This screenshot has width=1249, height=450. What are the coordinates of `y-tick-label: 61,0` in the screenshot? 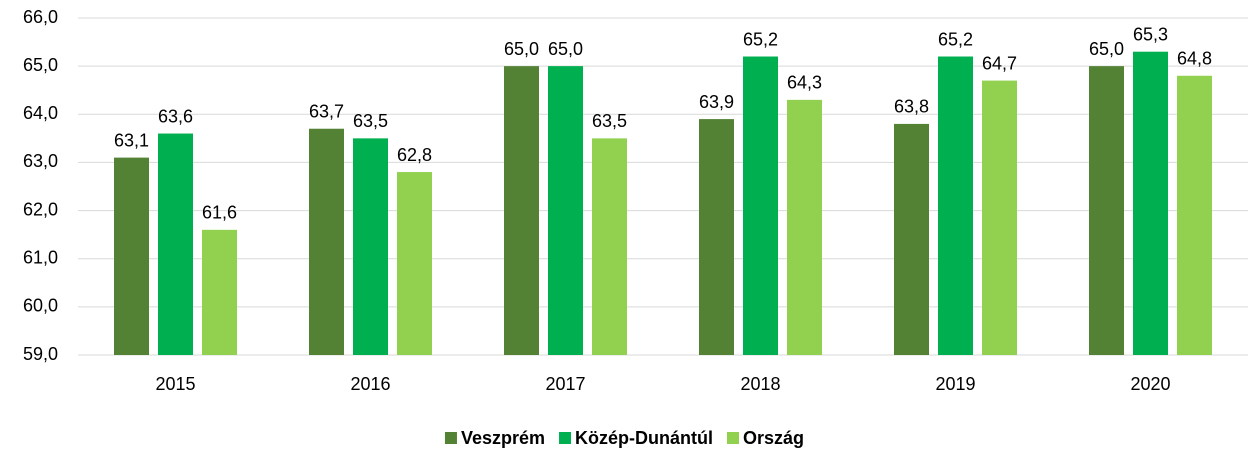 It's located at (40, 257).